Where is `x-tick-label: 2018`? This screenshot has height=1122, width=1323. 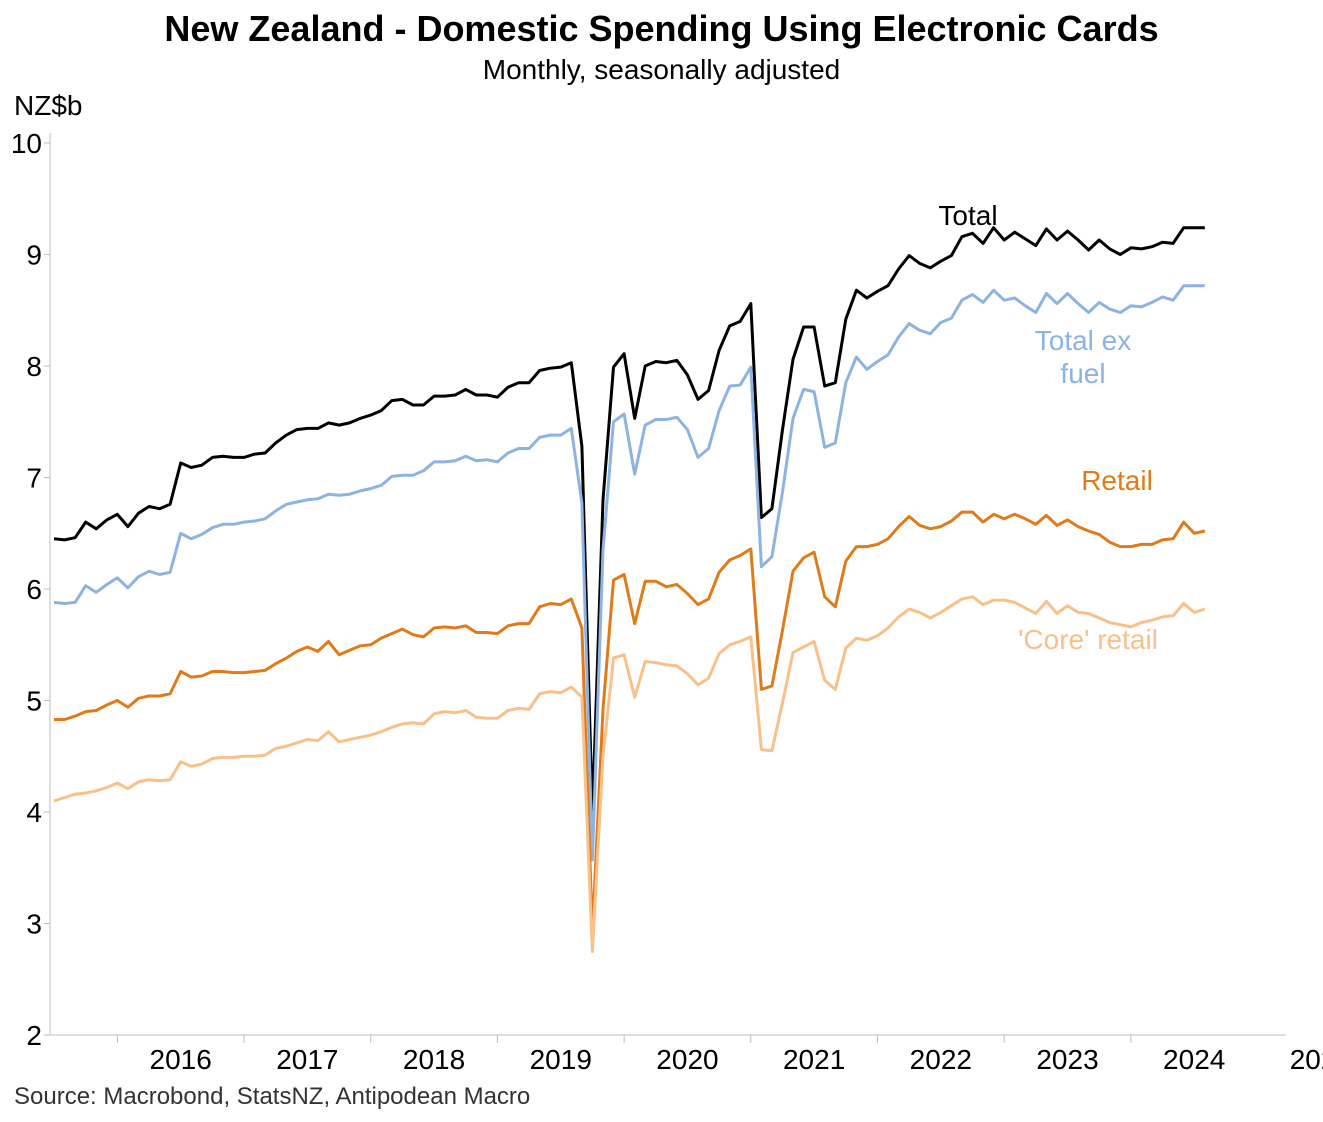 x-tick-label: 2018 is located at coordinates (434, 1059).